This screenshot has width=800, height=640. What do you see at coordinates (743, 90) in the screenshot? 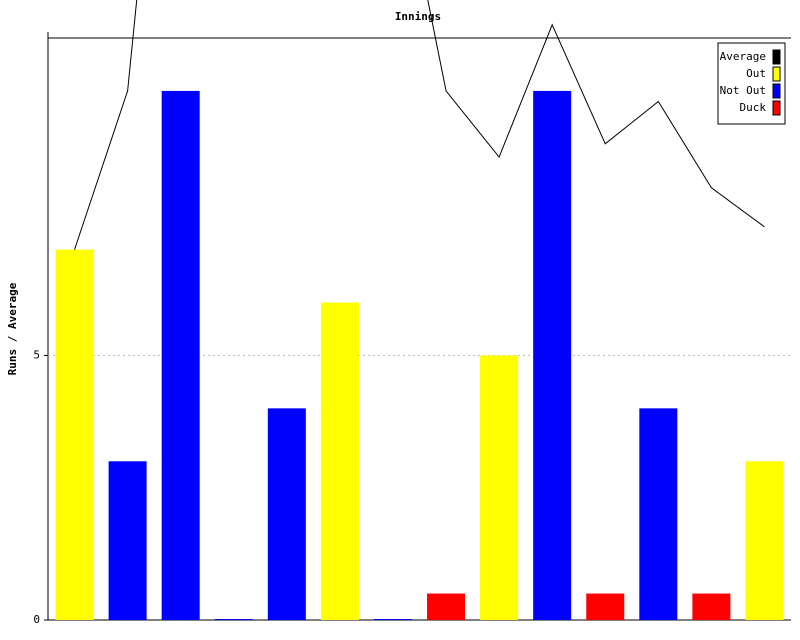
I see `legend-label: Not Out` at bounding box center [743, 90].